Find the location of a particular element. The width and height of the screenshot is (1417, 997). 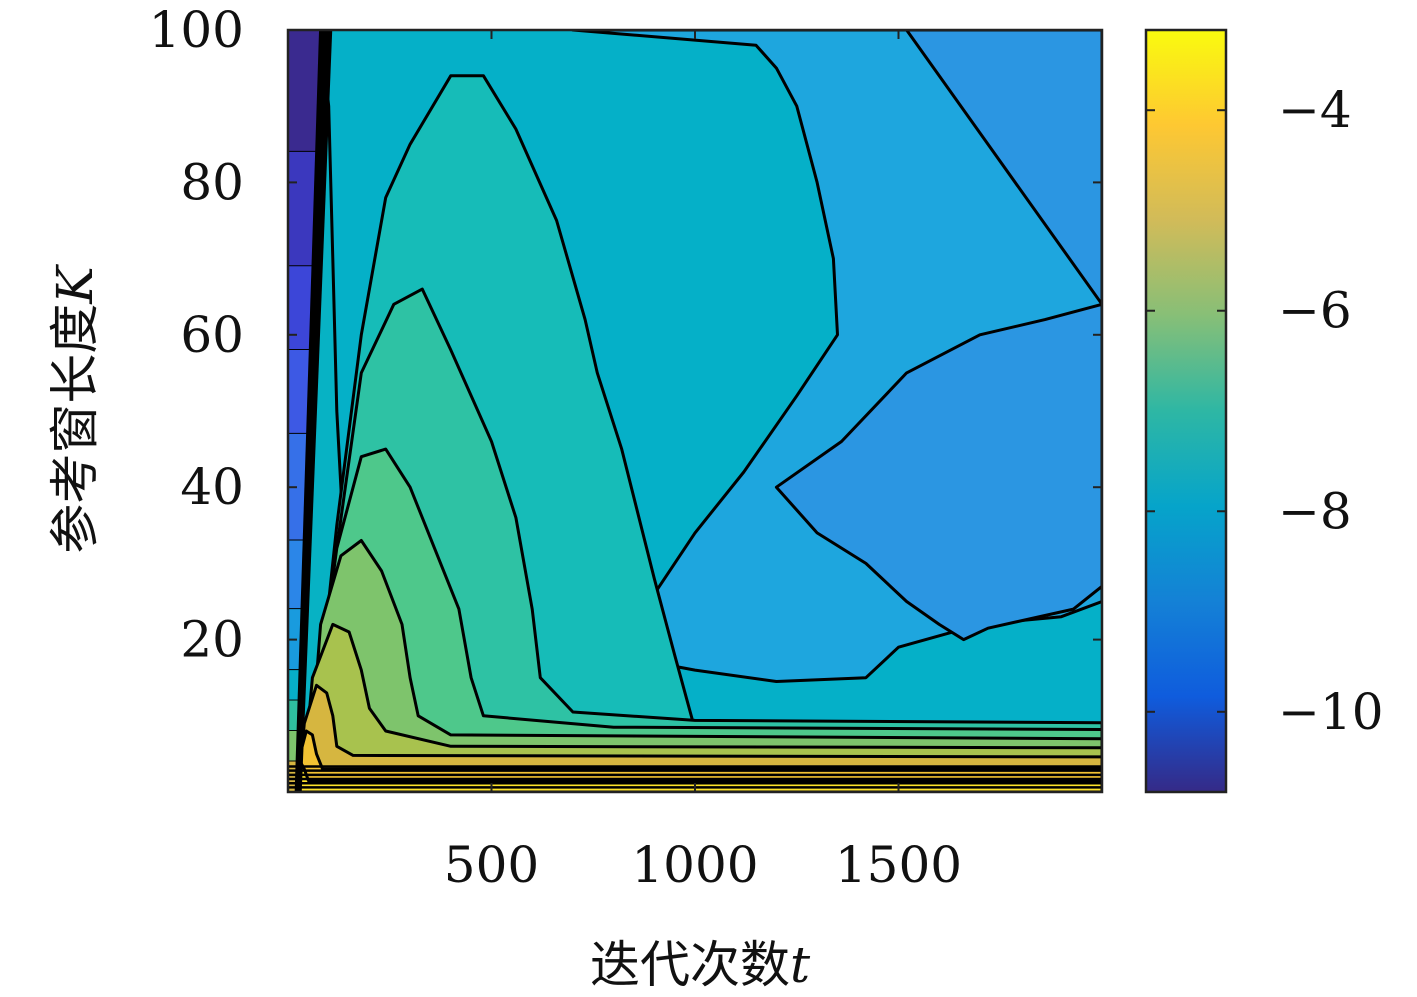

y-tick-label-80: 80 is located at coordinates (212, 182).